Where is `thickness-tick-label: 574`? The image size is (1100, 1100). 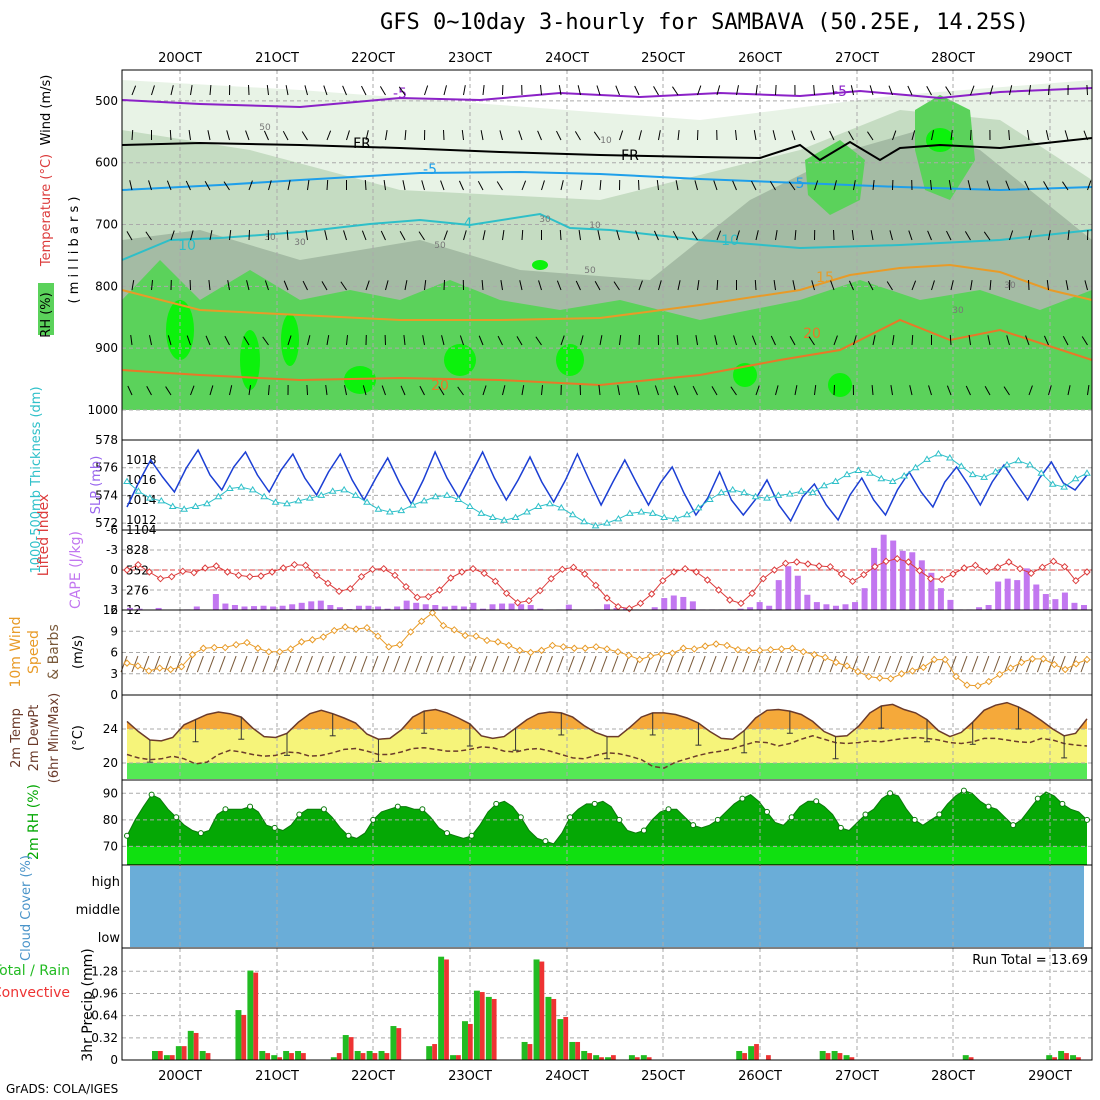
thickness-tick-label: 574 is located at coordinates (106, 495).